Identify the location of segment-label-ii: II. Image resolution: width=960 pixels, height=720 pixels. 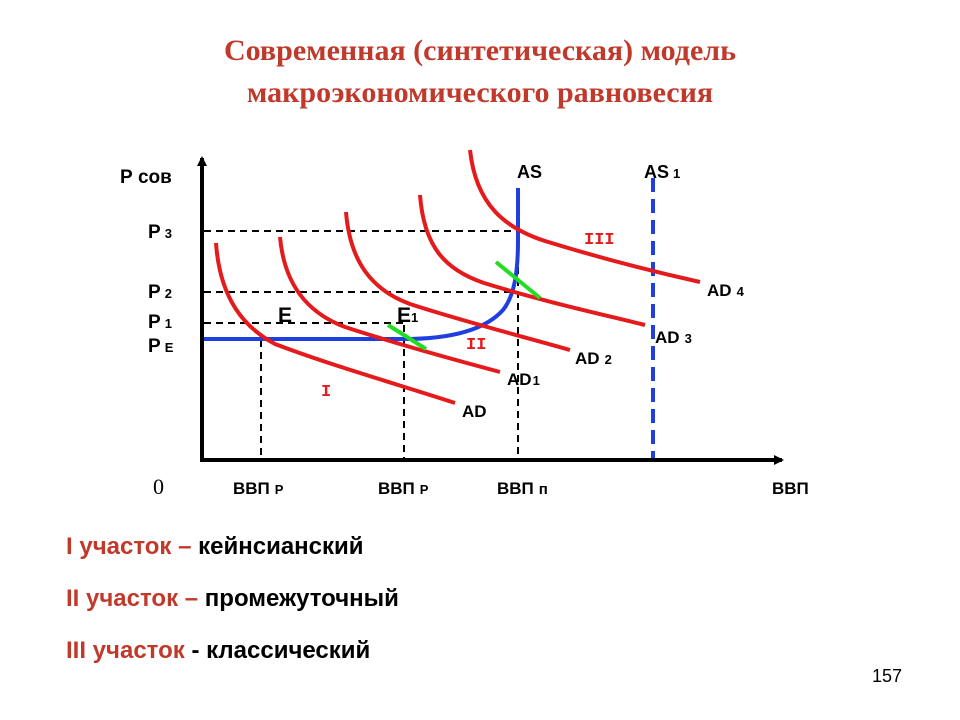
(476, 345).